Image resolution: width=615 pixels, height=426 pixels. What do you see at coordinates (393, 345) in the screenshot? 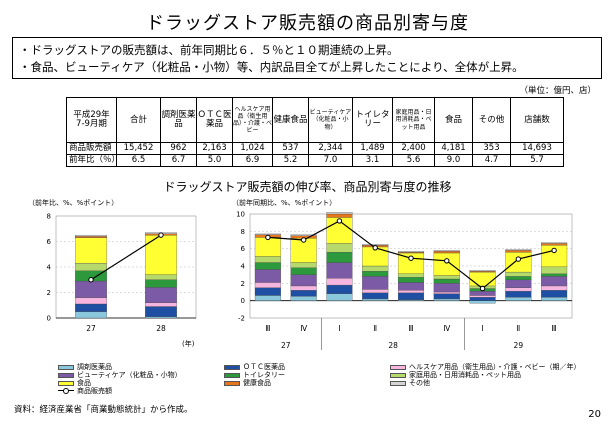
I see `group-label: 28` at bounding box center [393, 345].